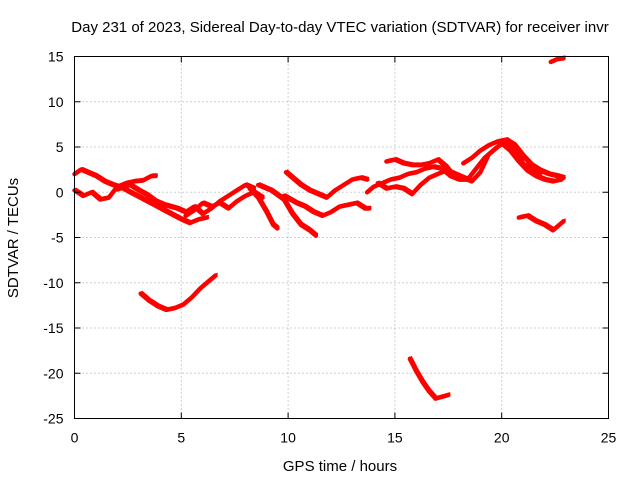 The height and width of the screenshot is (480, 640). What do you see at coordinates (56, 102) in the screenshot?
I see `y-tick-label: 10` at bounding box center [56, 102].